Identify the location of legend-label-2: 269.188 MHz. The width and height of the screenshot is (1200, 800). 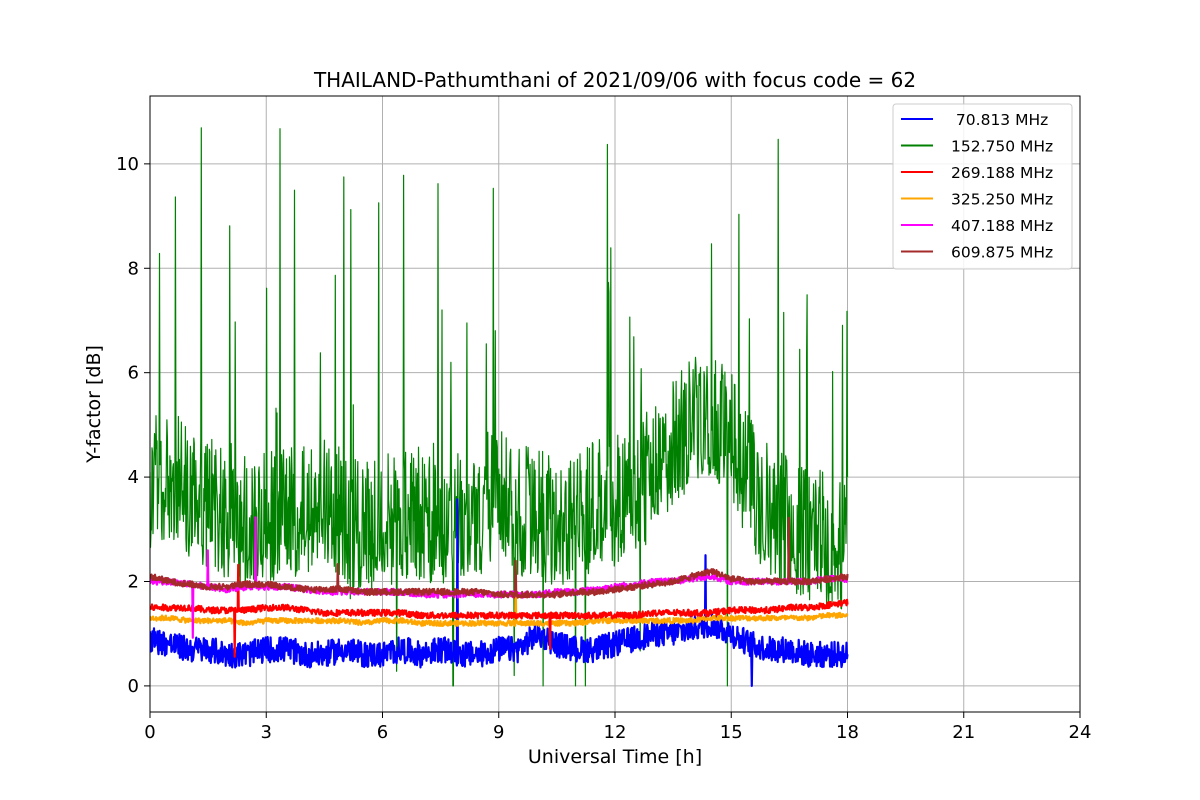
(1002, 173).